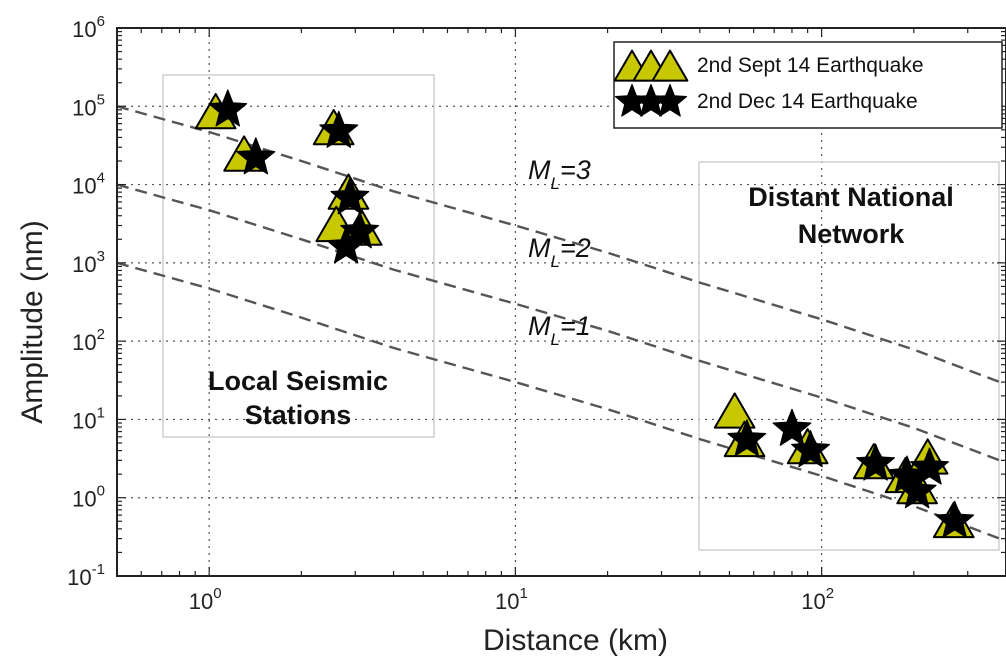 Image resolution: width=1006 pixels, height=657 pixels. What do you see at coordinates (101, 256) in the screenshot?
I see `tick-label-exponent: 3` at bounding box center [101, 256].